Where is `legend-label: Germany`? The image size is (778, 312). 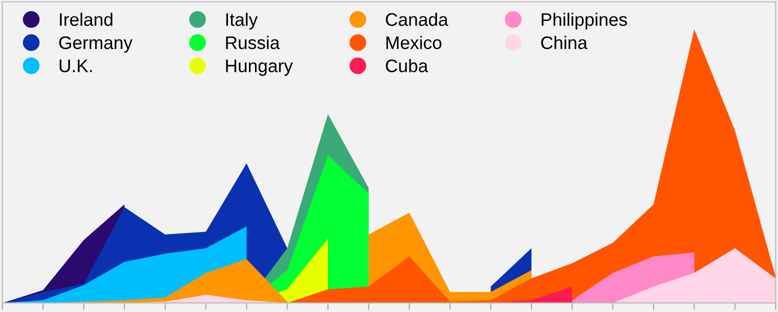 legend-label: Germany is located at coordinates (96, 44).